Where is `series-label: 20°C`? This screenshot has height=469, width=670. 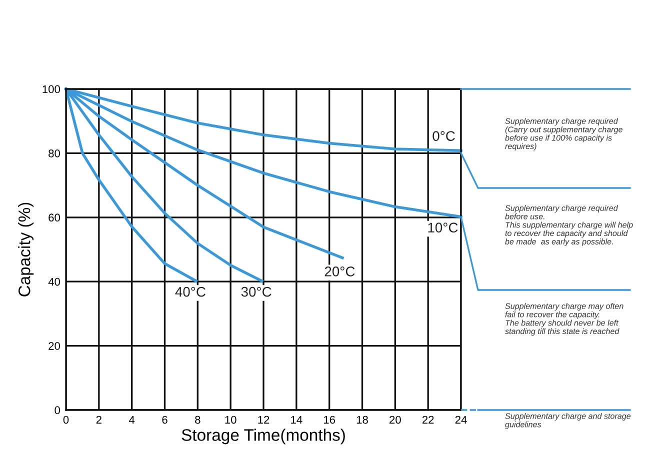 series-label: 20°C is located at coordinates (339, 271).